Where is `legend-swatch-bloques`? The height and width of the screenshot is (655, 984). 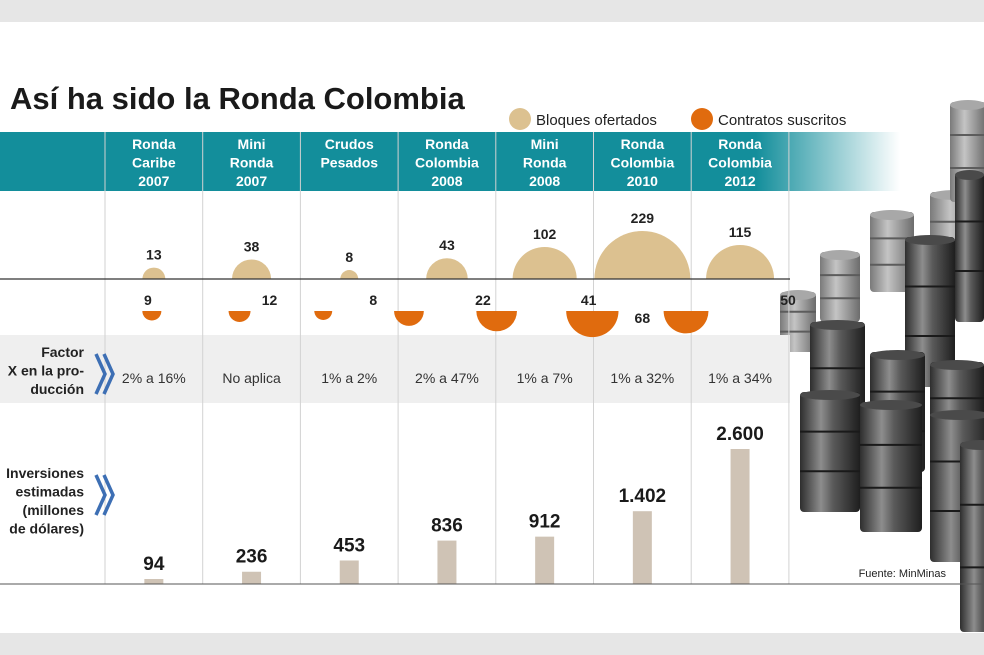 legend-swatch-bloques is located at coordinates (520, 119).